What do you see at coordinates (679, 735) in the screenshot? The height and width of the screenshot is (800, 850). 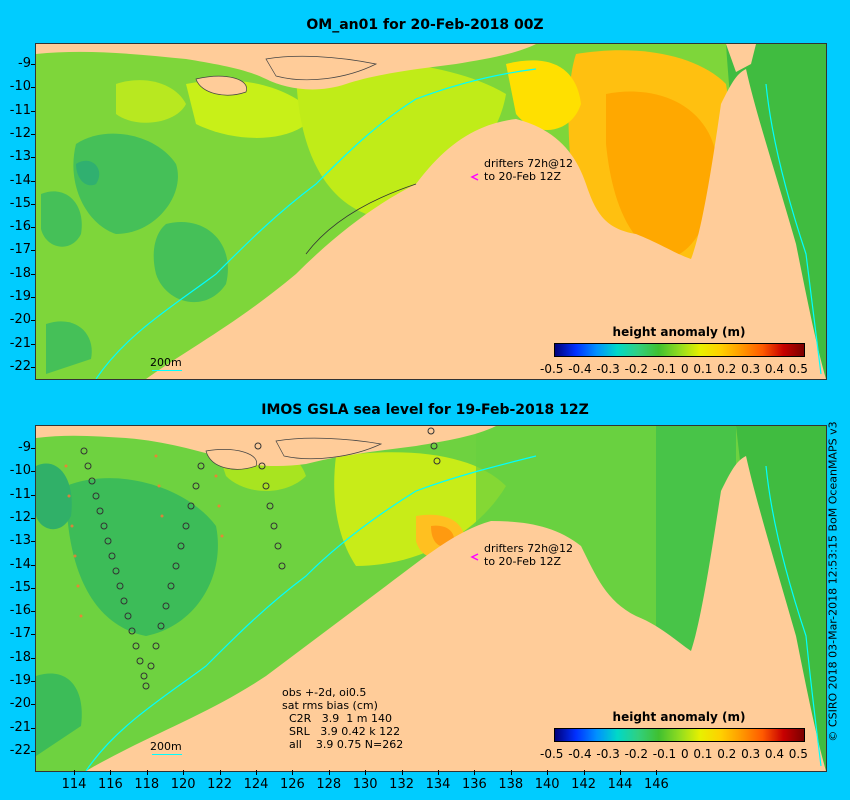 I see `bottom-colorbar` at bounding box center [679, 735].